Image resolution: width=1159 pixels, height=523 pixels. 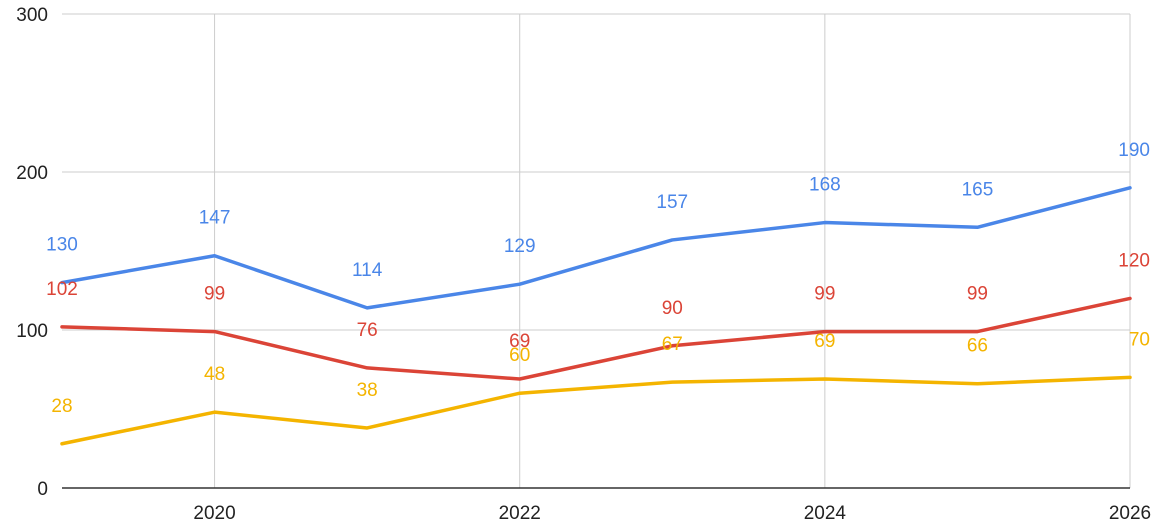 What do you see at coordinates (824, 294) in the screenshot?
I see `data-label-s2-2024: 99` at bounding box center [824, 294].